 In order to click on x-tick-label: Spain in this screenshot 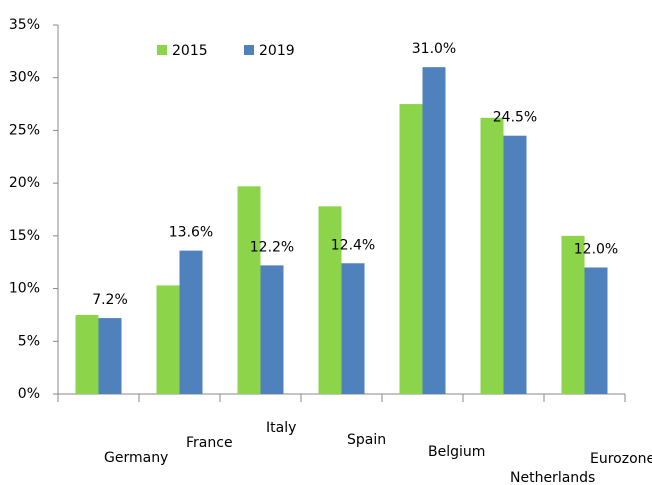, I will do `click(366, 440)`.